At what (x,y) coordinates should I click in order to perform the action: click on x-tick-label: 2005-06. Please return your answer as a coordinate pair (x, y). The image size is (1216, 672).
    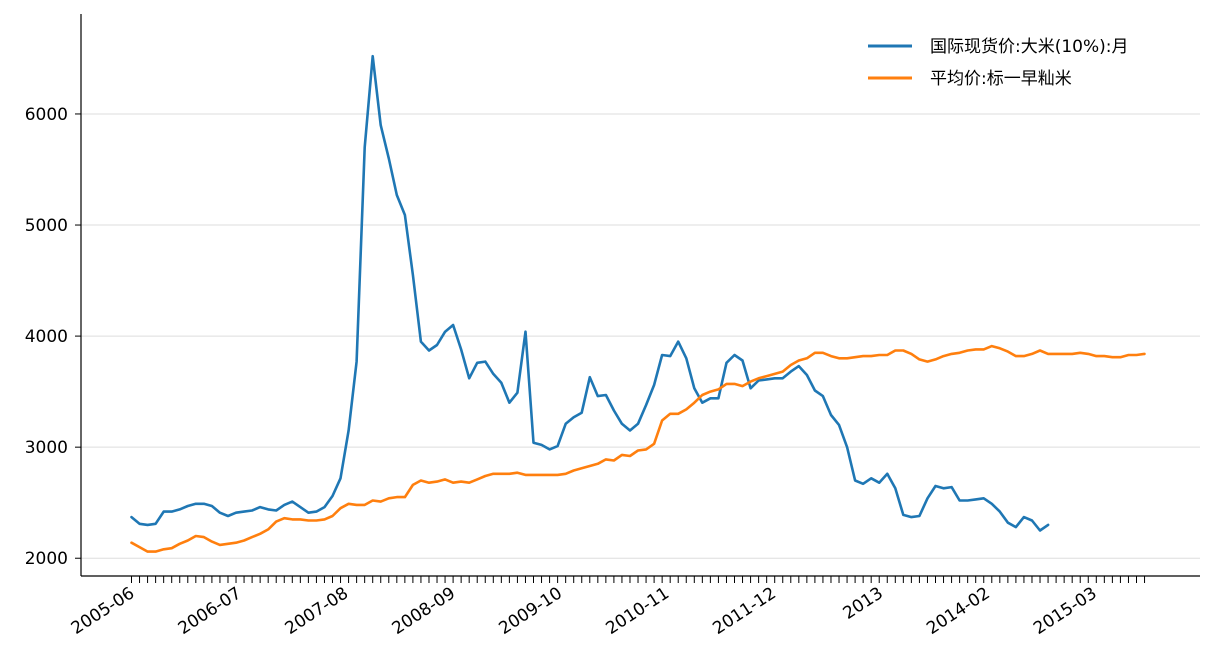
    Looking at the image, I should click on (103, 610).